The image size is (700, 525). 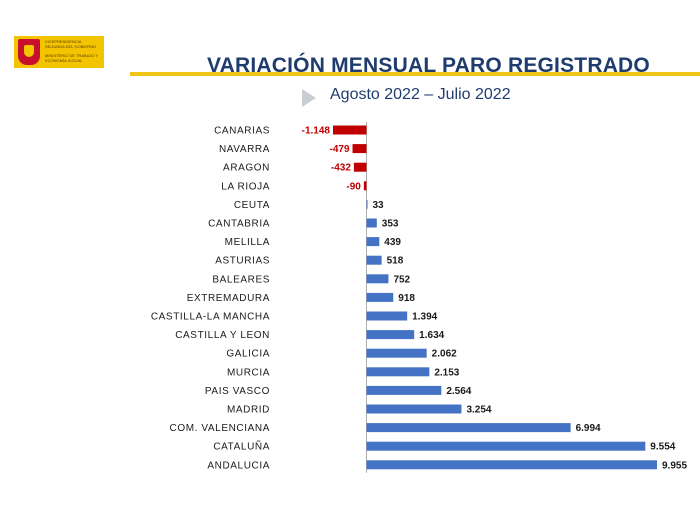 I want to click on category-label: MURCIA, so click(x=248, y=372).